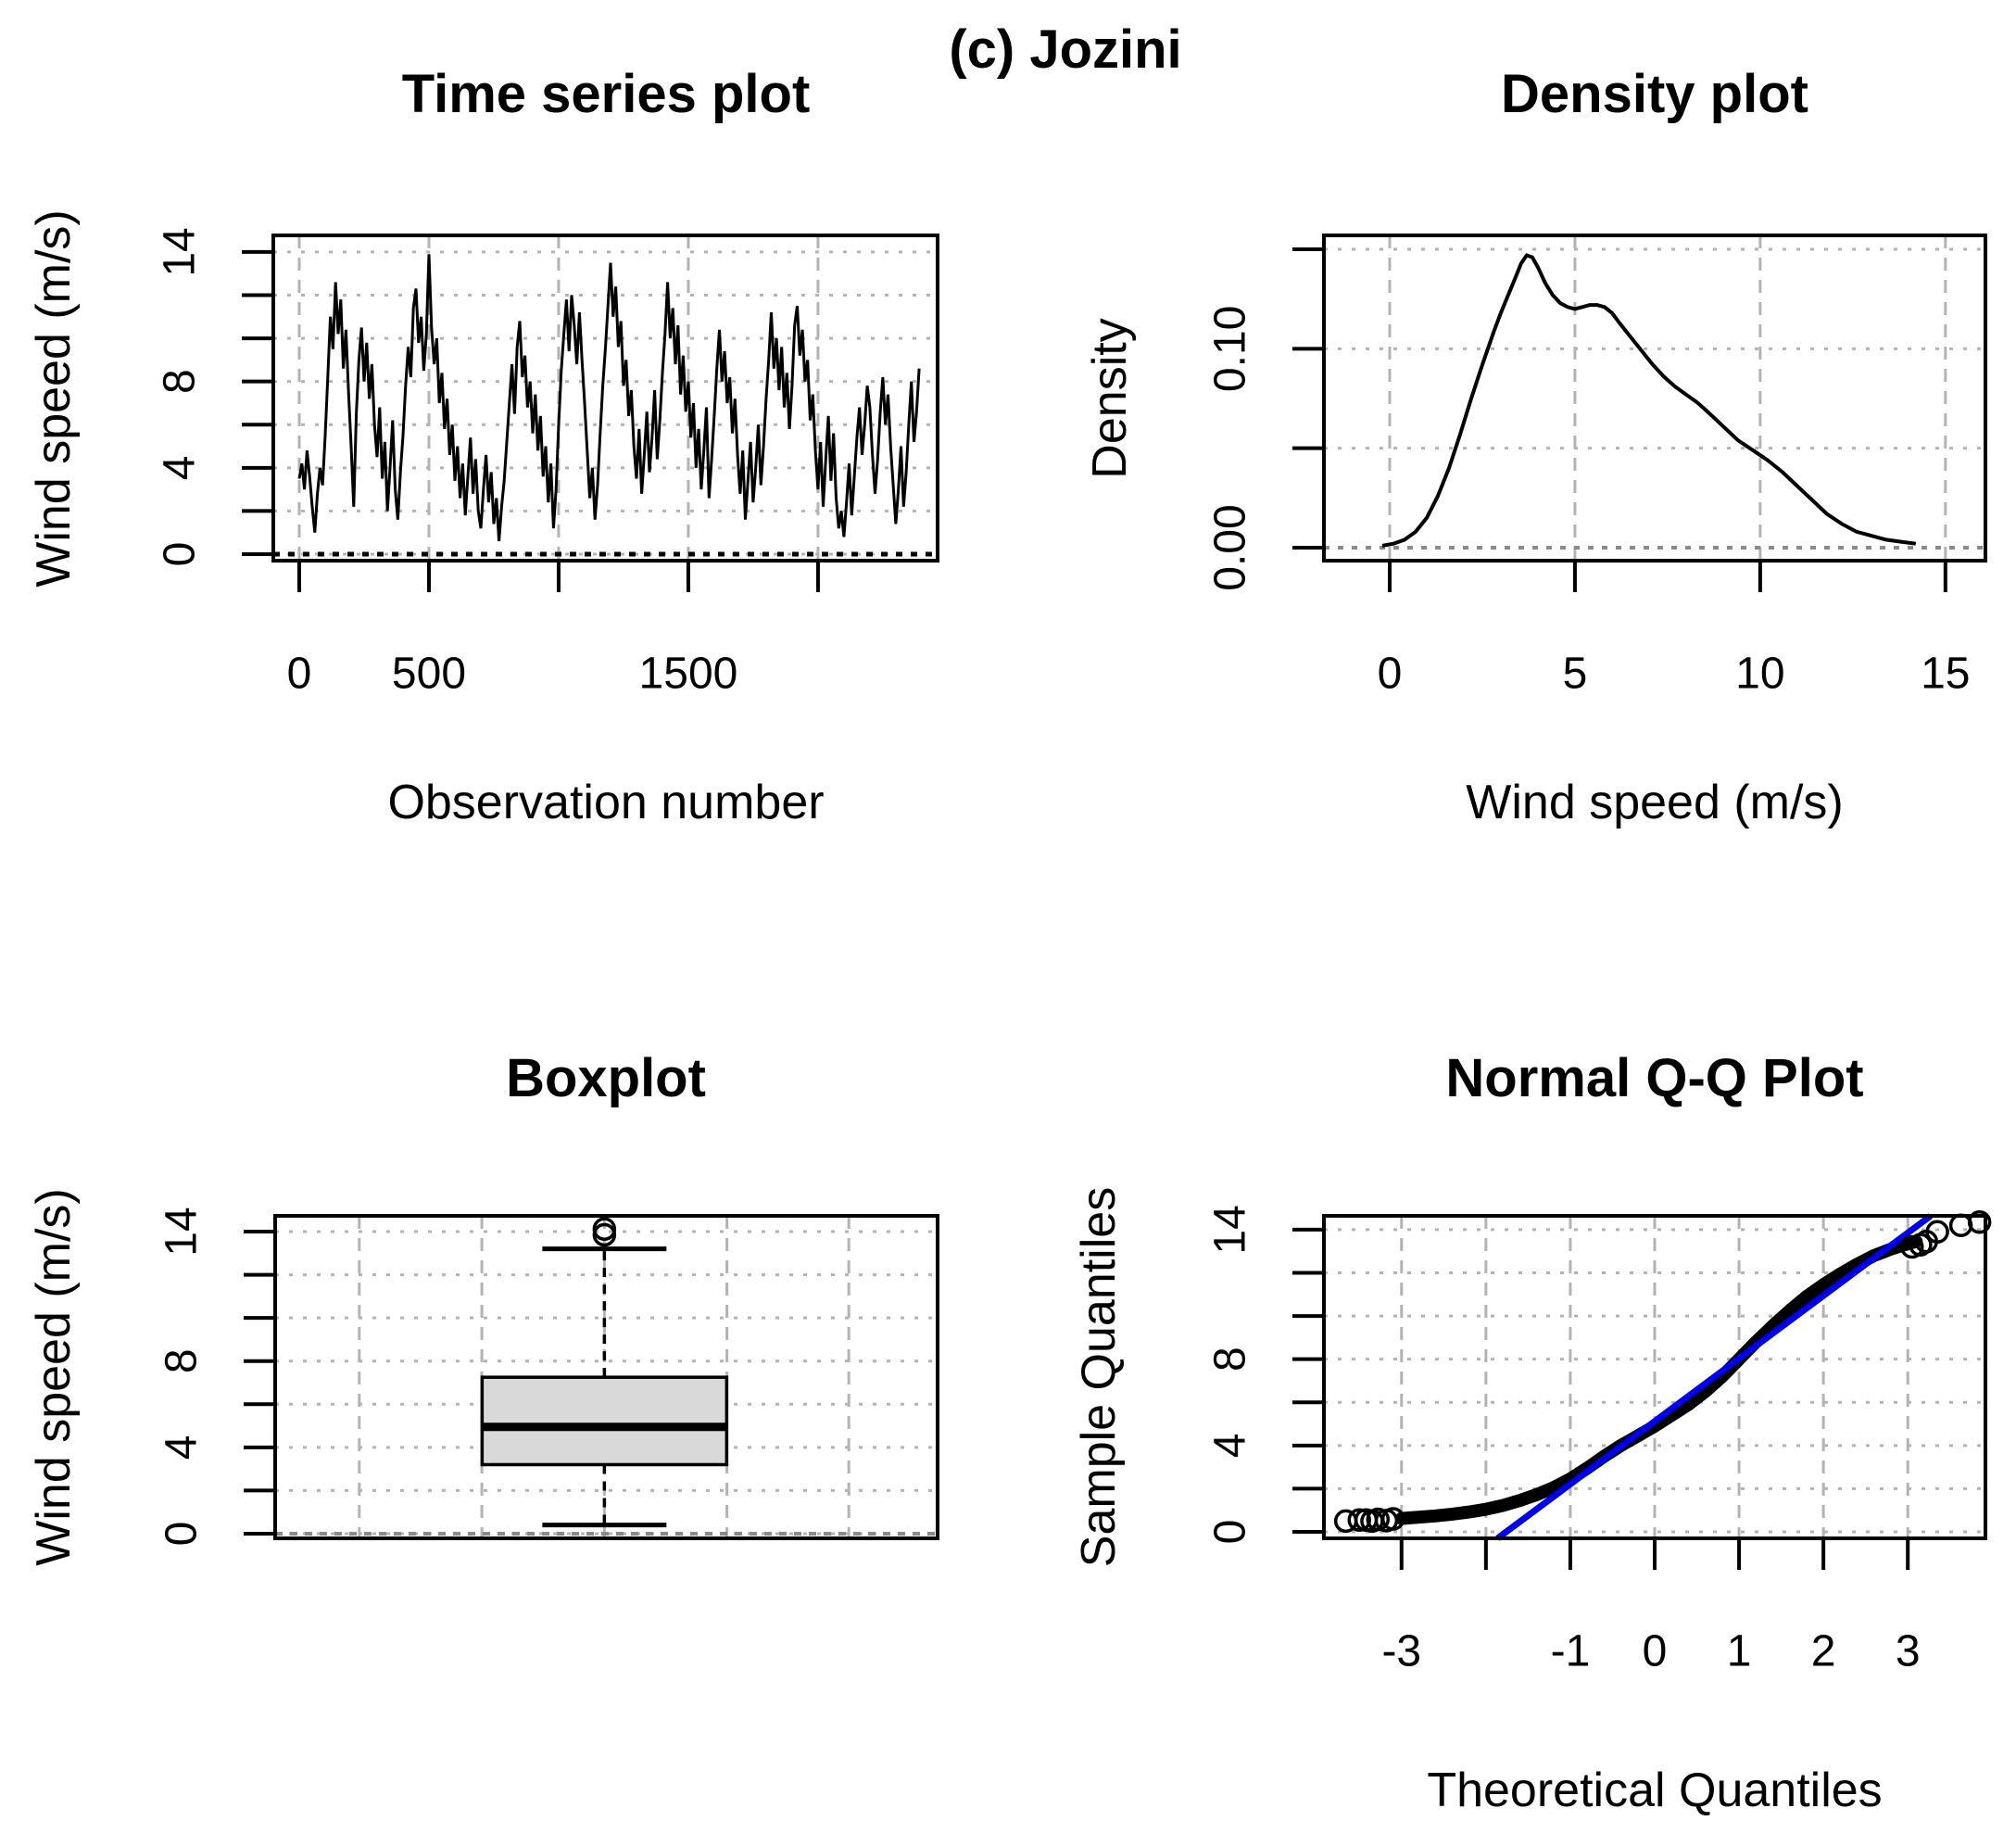 This screenshot has width=2016, height=1846. Describe the element at coordinates (429, 674) in the screenshot. I see `x-tick-label: 500` at that location.